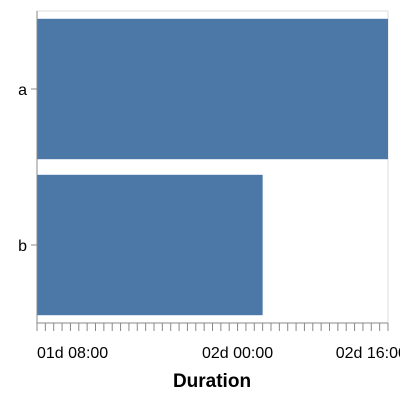 The width and height of the screenshot is (400, 400). I want to click on y-tick-label-a: a, so click(22, 90).